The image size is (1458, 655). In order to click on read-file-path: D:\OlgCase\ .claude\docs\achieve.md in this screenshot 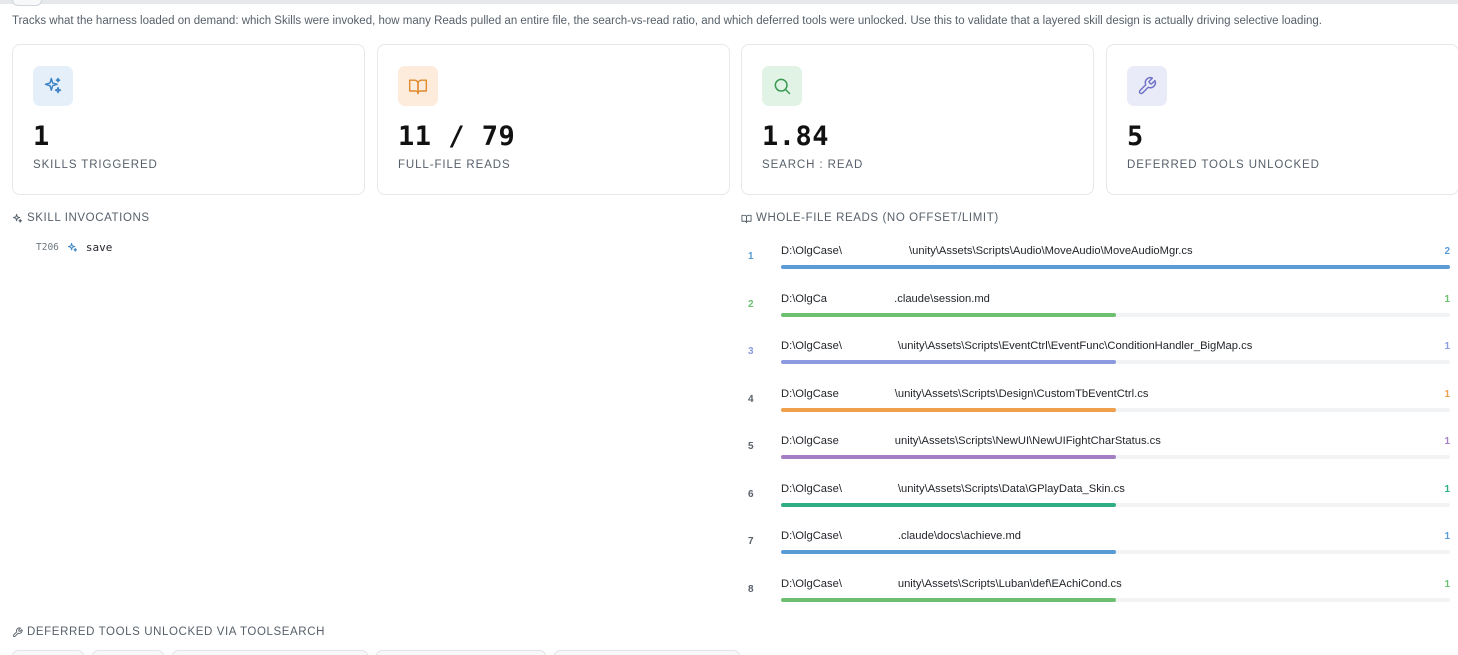, I will do `click(901, 536)`.